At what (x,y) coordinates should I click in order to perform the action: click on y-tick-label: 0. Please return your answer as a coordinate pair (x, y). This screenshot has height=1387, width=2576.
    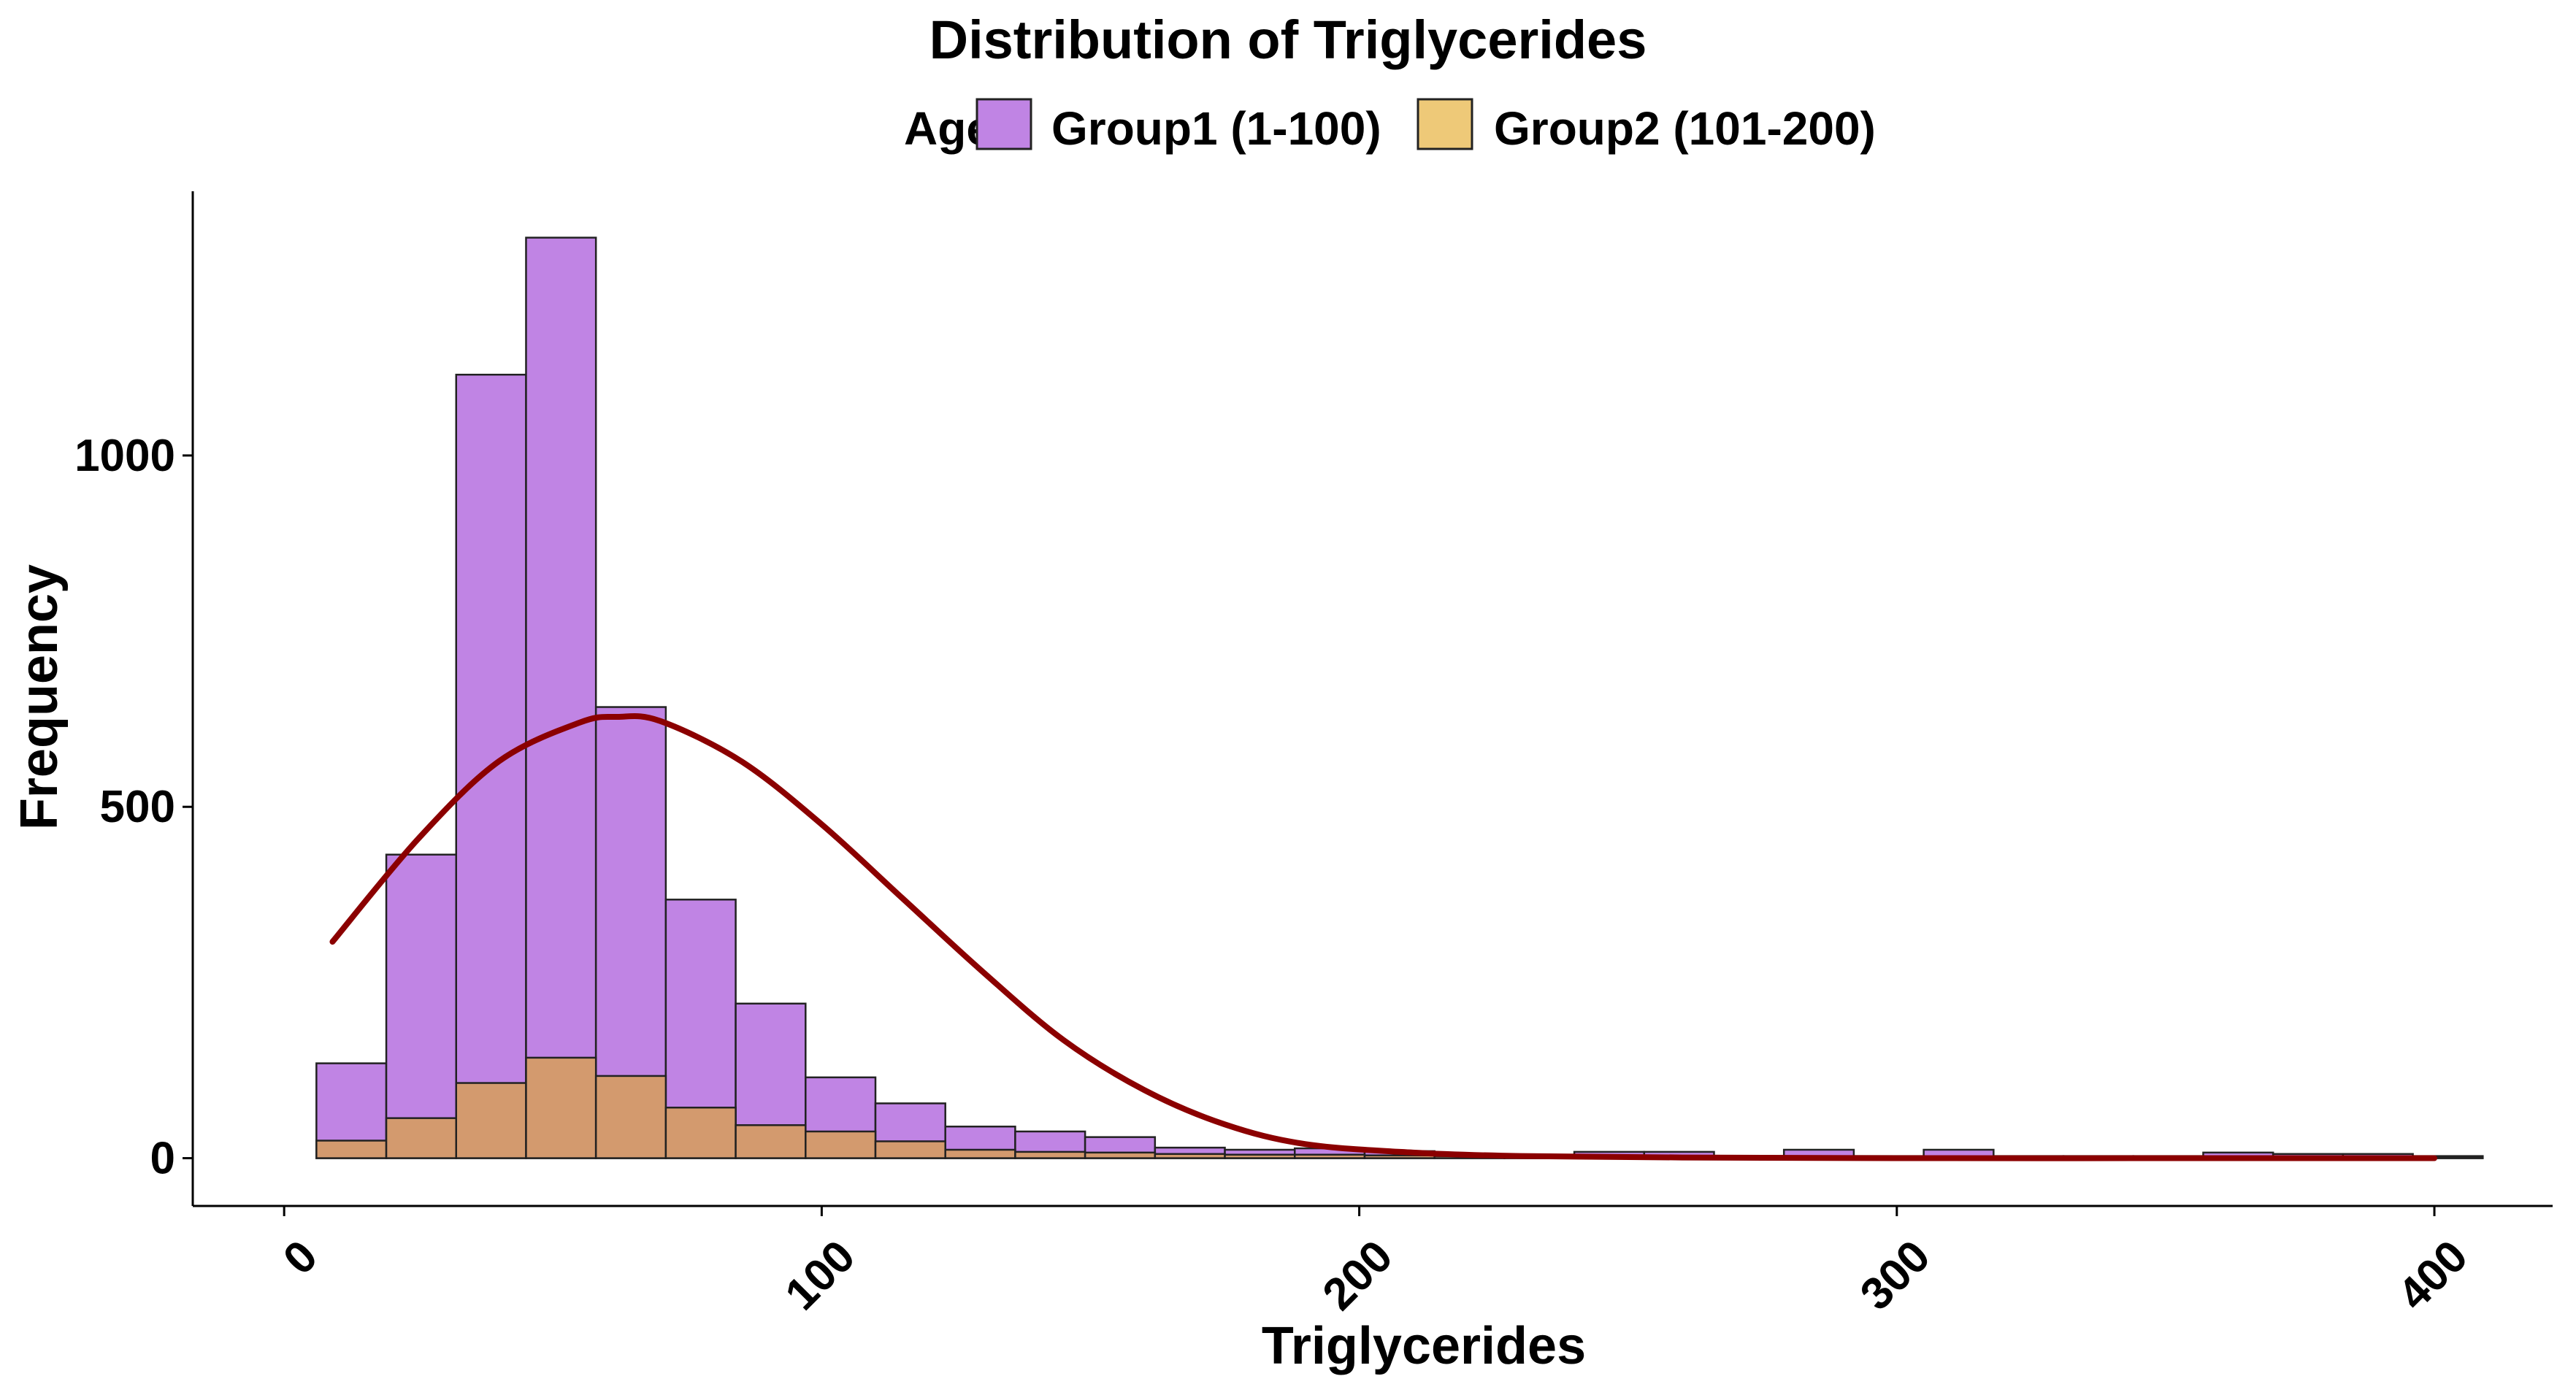
    Looking at the image, I should click on (162, 1159).